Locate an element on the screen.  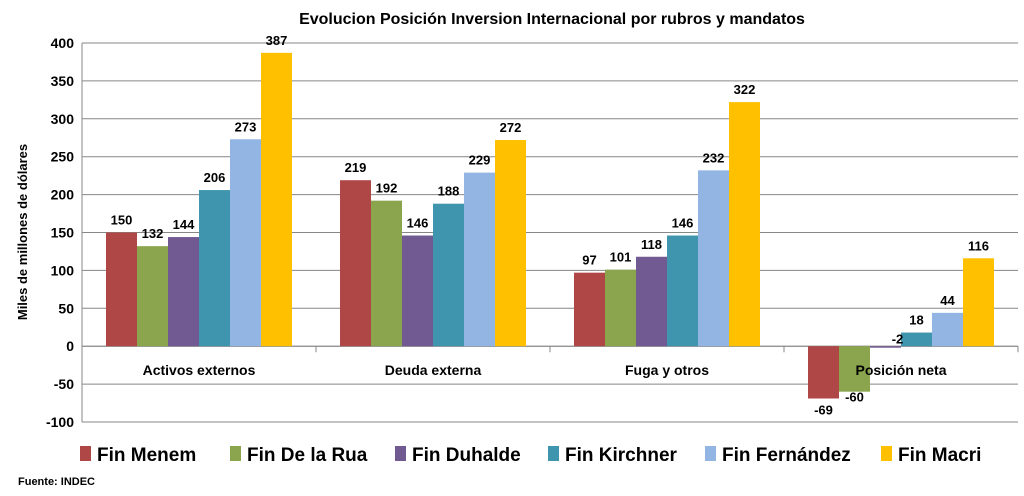
data-label: 322 is located at coordinates (745, 89).